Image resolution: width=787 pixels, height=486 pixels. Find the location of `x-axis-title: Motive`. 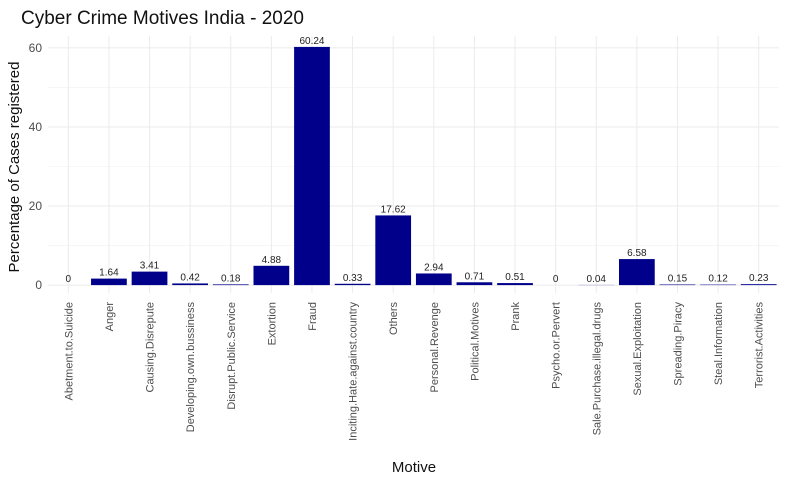

x-axis-title: Motive is located at coordinates (414, 467).